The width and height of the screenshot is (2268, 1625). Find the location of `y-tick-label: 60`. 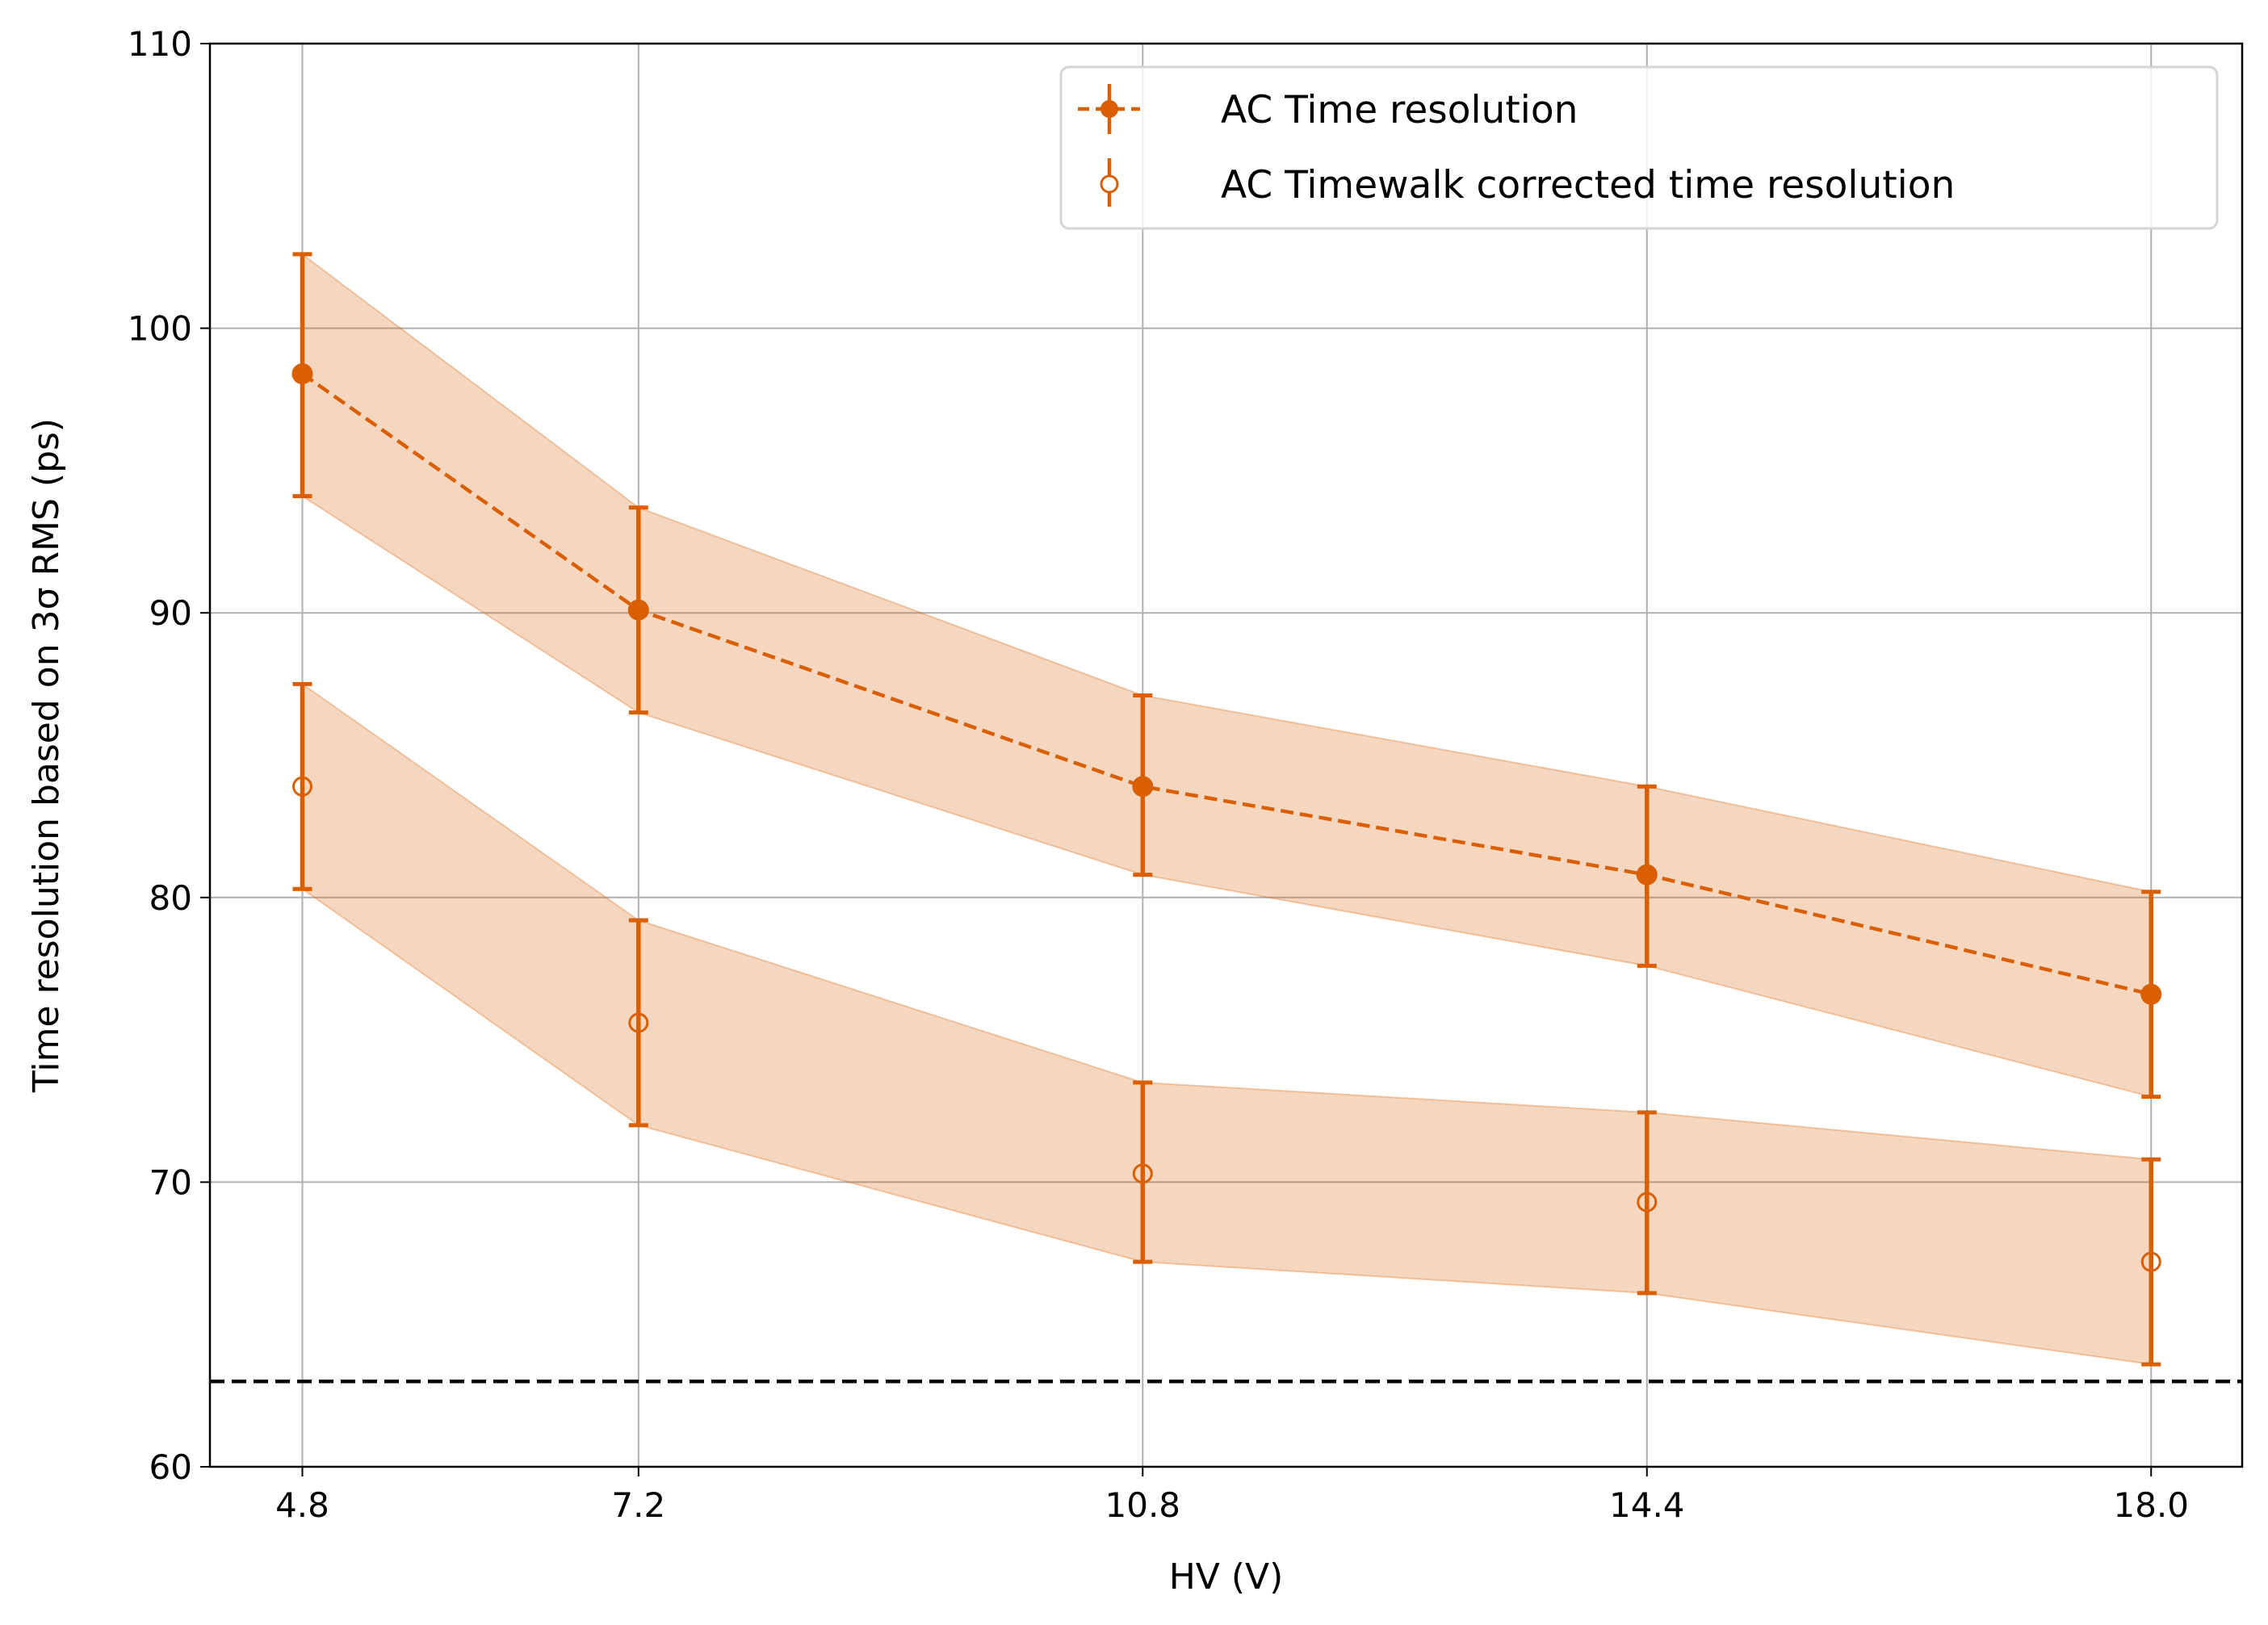

y-tick-label: 60 is located at coordinates (170, 1467).